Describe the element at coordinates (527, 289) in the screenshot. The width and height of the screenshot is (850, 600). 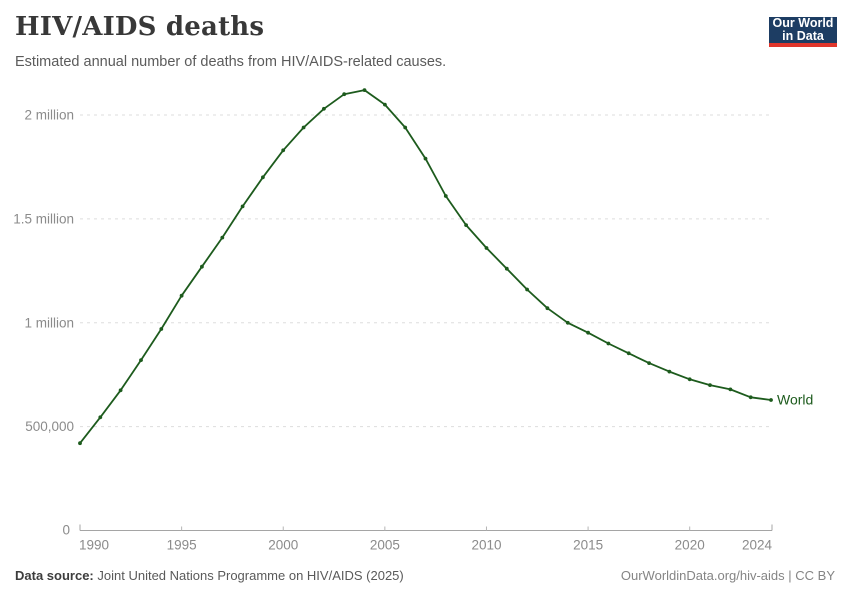
I see `data-point-2012` at that location.